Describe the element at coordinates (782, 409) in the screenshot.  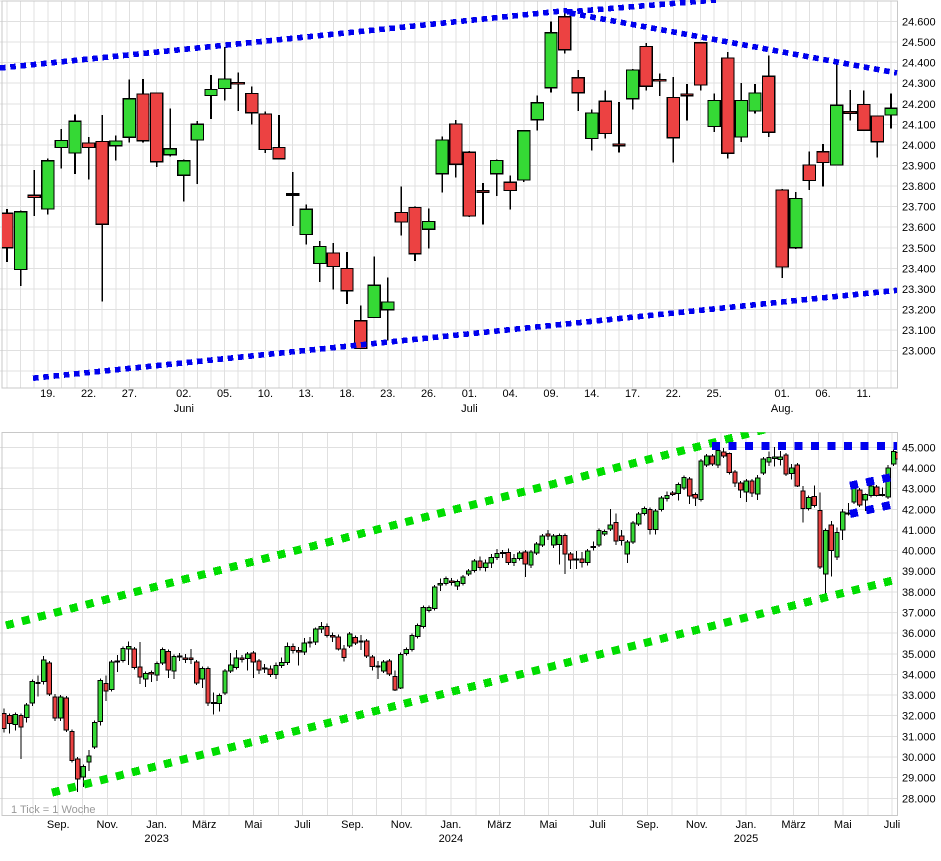
I see `svg-text: Aug.` at that location.